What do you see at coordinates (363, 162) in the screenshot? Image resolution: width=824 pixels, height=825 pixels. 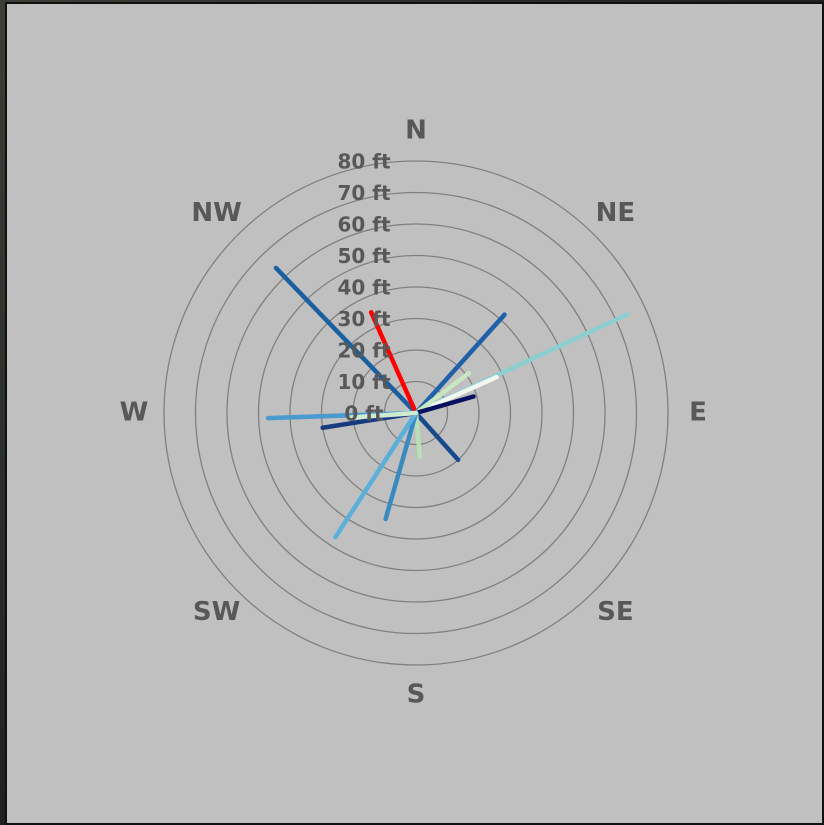 I see `ring-label: 80 ft` at bounding box center [363, 162].